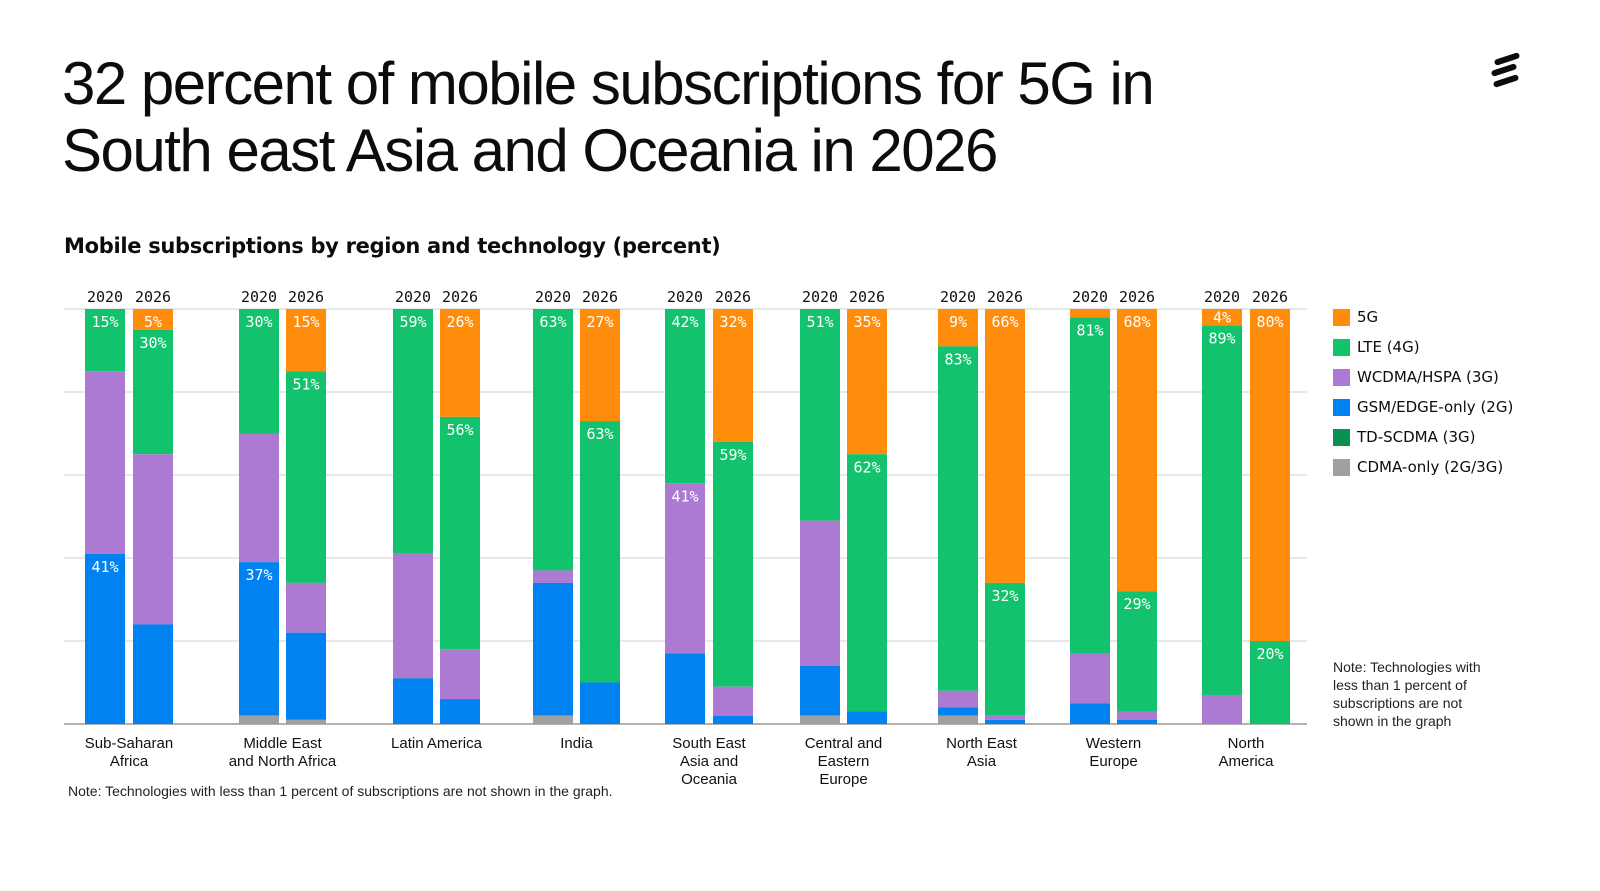  Describe the element at coordinates (129, 761) in the screenshot. I see `region-label: Africa` at that location.